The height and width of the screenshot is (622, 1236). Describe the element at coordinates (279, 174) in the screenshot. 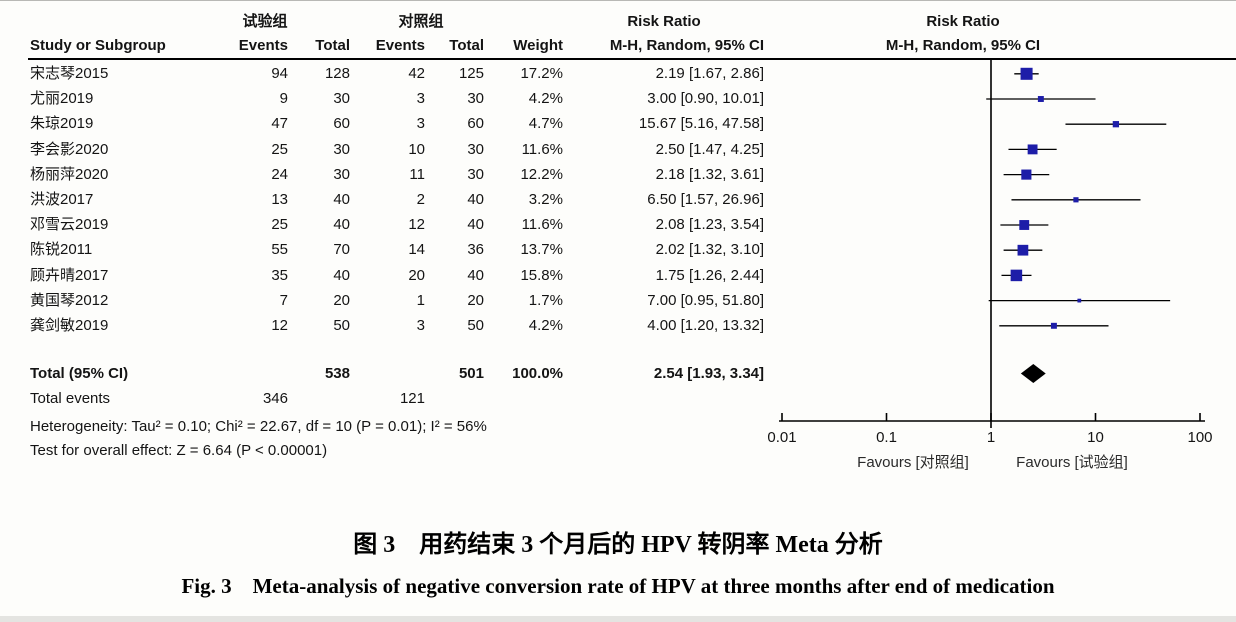

I see `exp-events-cell: 24` at that location.